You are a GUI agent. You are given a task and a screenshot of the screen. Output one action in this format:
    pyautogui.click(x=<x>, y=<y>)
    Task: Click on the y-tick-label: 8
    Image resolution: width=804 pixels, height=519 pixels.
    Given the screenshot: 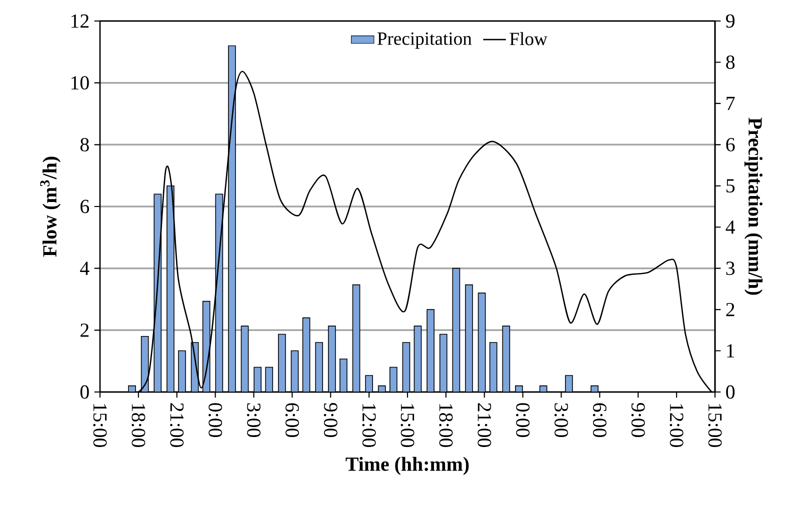 What is the action you would take?
    pyautogui.click(x=84, y=145)
    